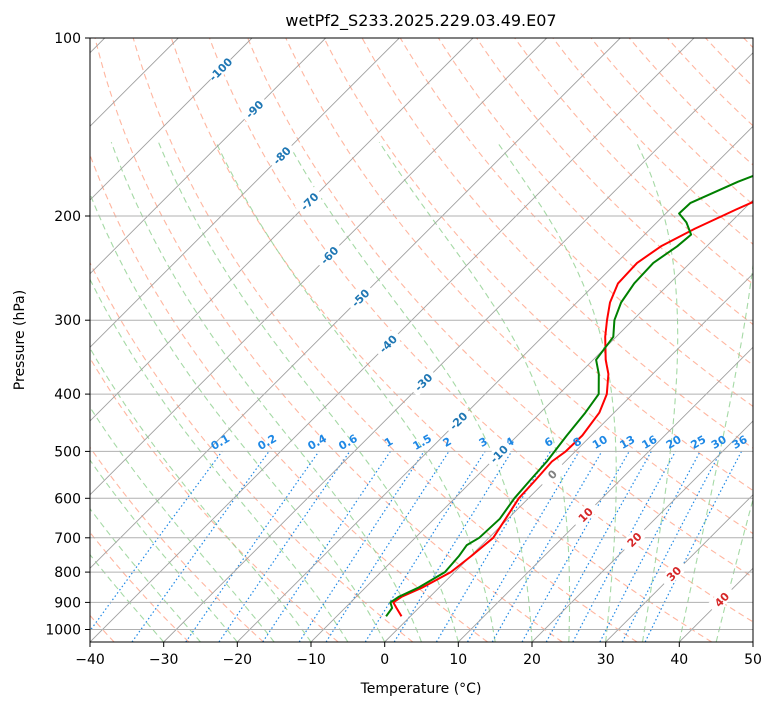  I want to click on x-tick-label: 40, so click(679, 660).